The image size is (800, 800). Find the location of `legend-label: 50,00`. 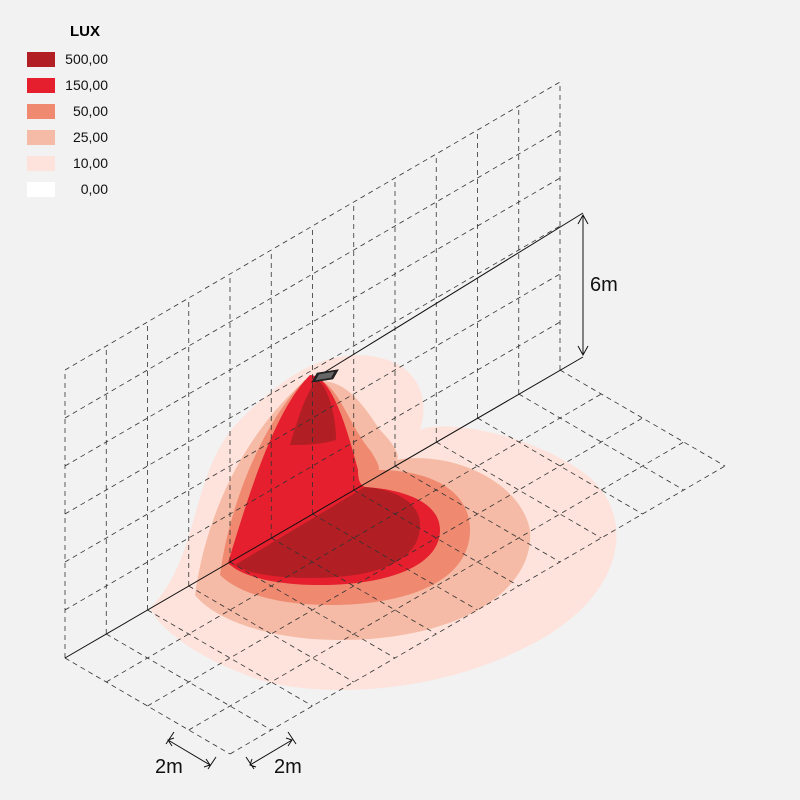

legend-label: 50,00 is located at coordinates (90, 111).